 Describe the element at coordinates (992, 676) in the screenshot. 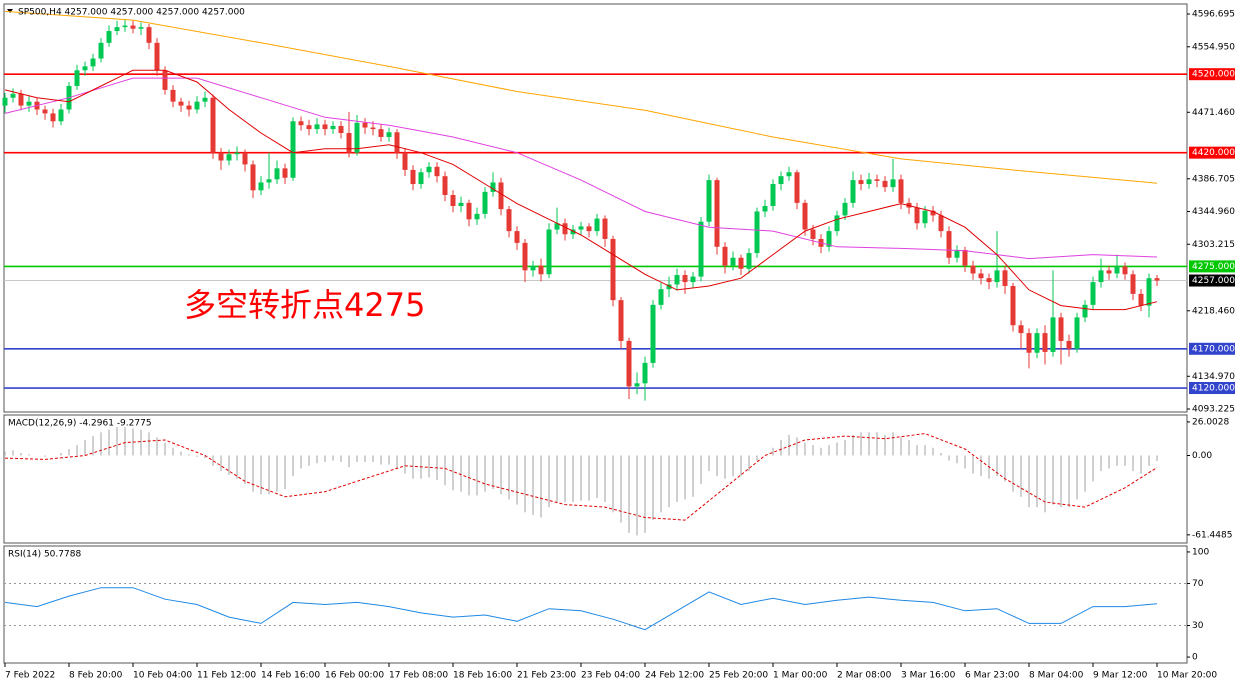

I see `x-tick-label: 6 Mar 23:00` at that location.